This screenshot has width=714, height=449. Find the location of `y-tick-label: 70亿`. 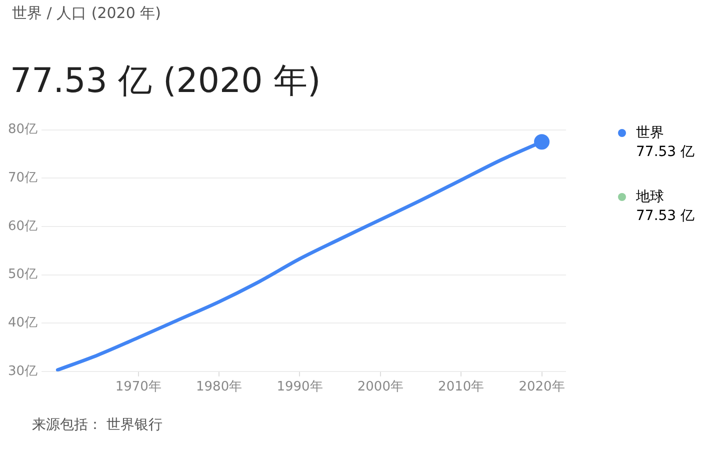

y-tick-label: 70亿 is located at coordinates (23, 178).